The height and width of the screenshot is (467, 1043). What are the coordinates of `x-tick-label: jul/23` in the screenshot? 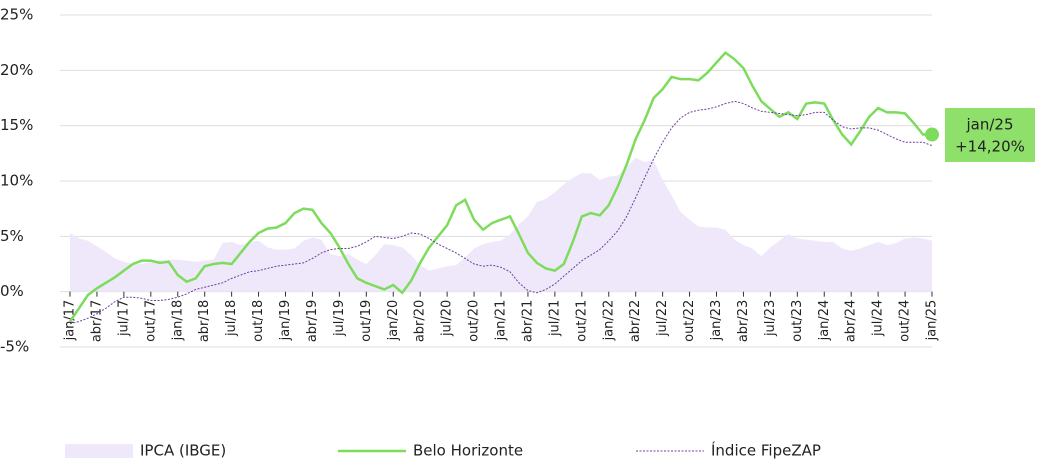 It's located at (770, 318).